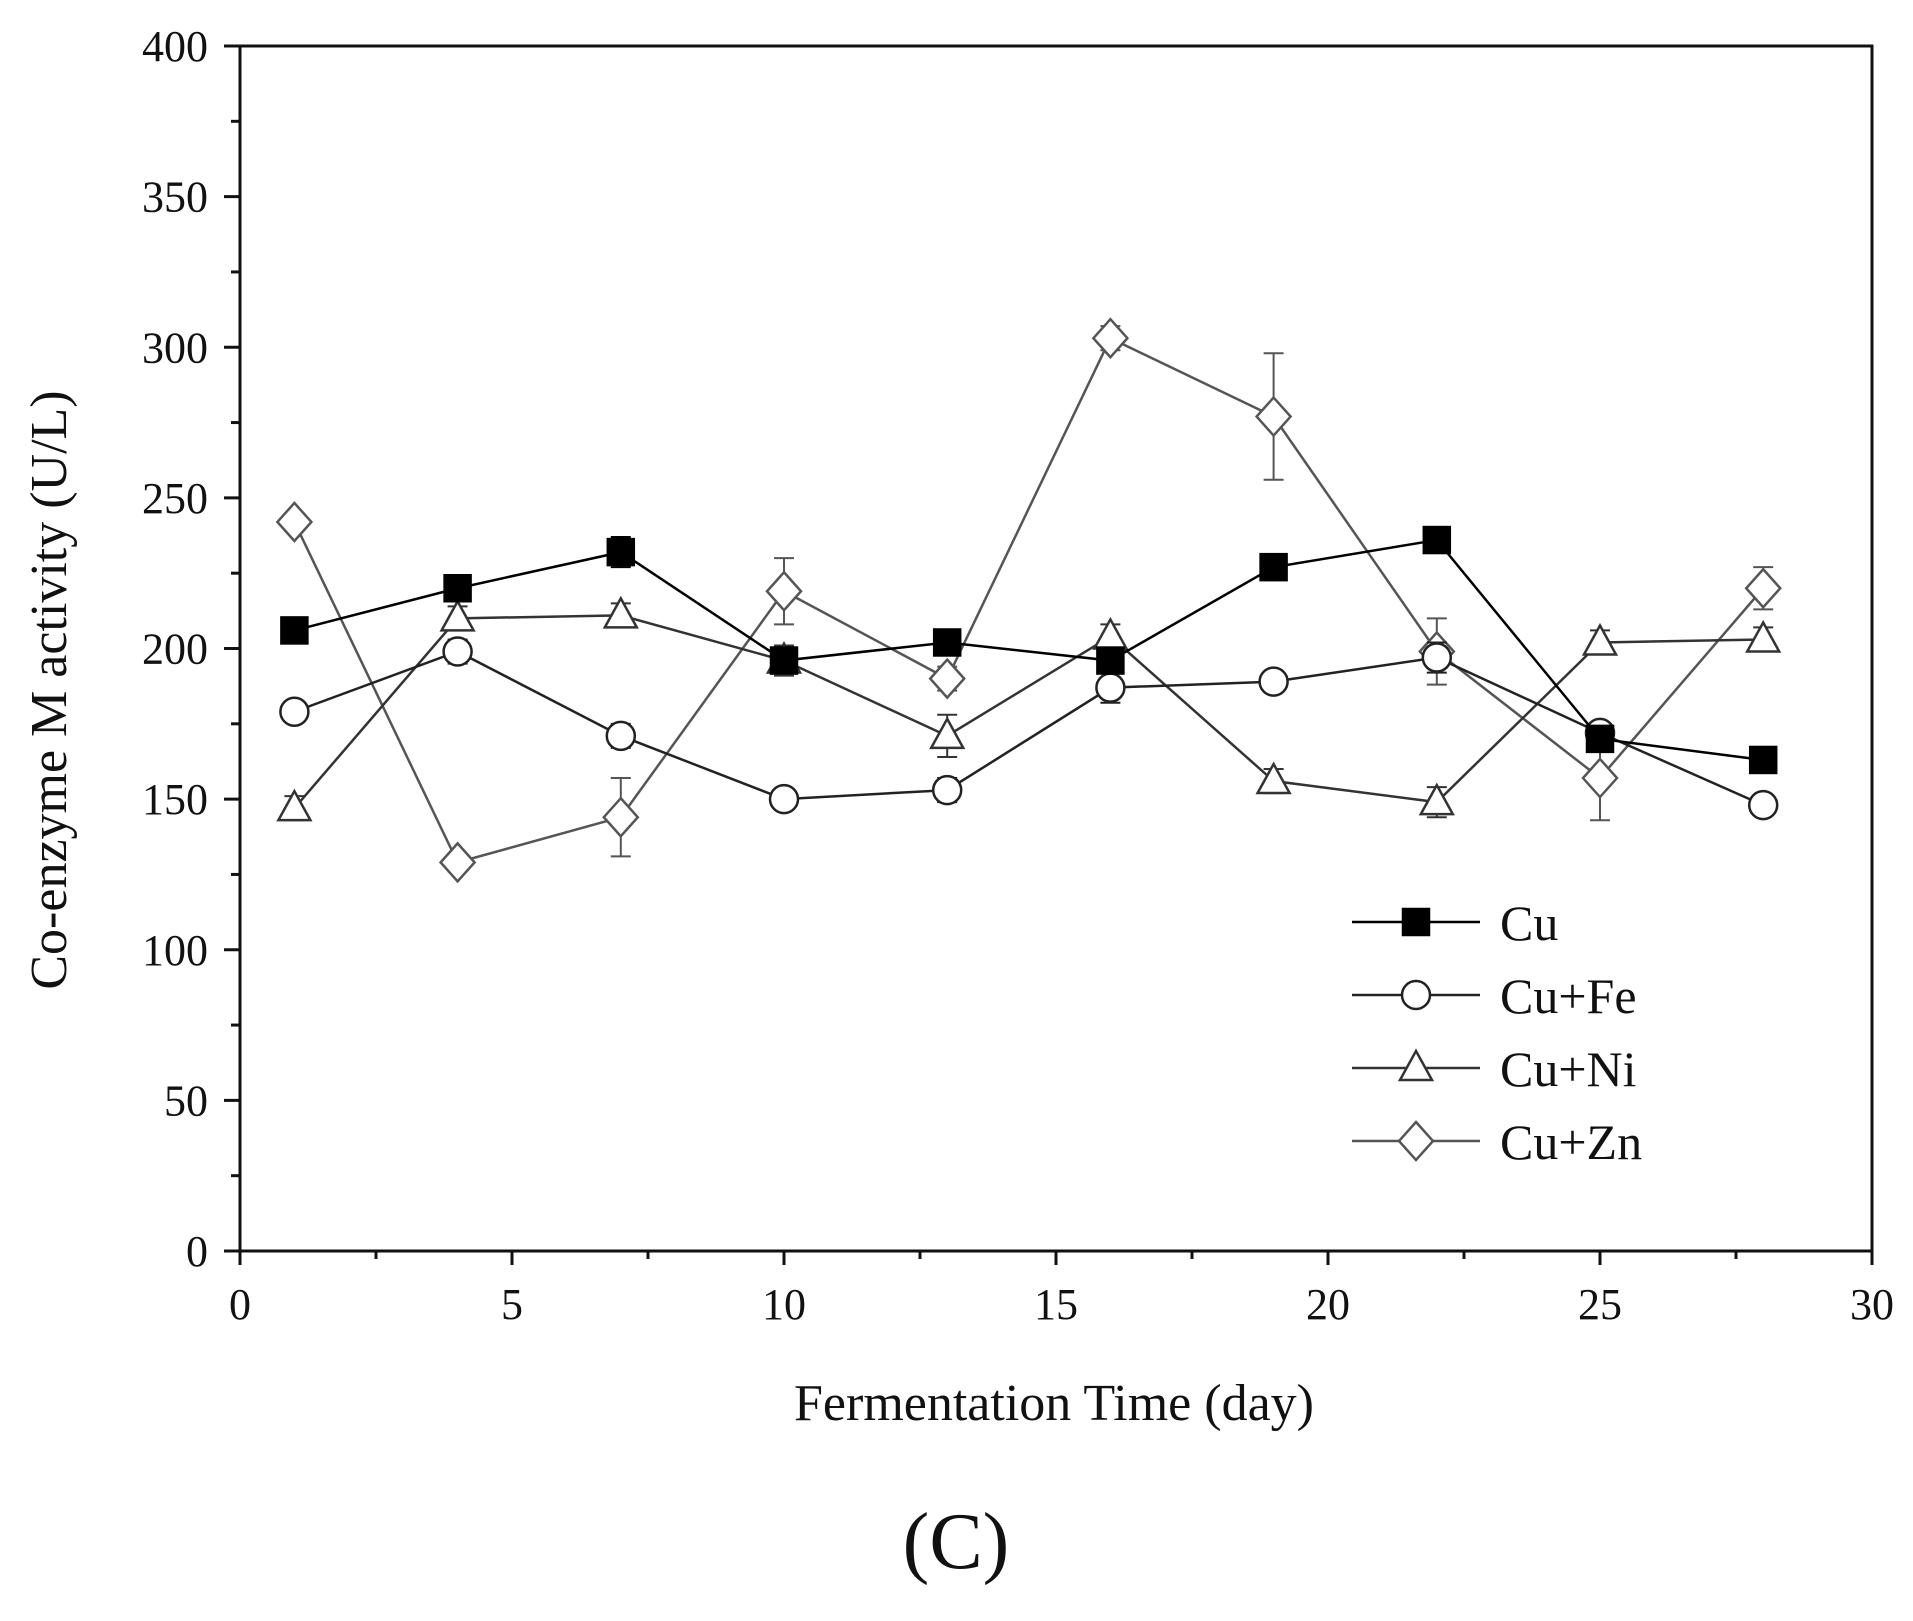  Describe the element at coordinates (956, 1542) in the screenshot. I see `panel-label: (C)` at that location.